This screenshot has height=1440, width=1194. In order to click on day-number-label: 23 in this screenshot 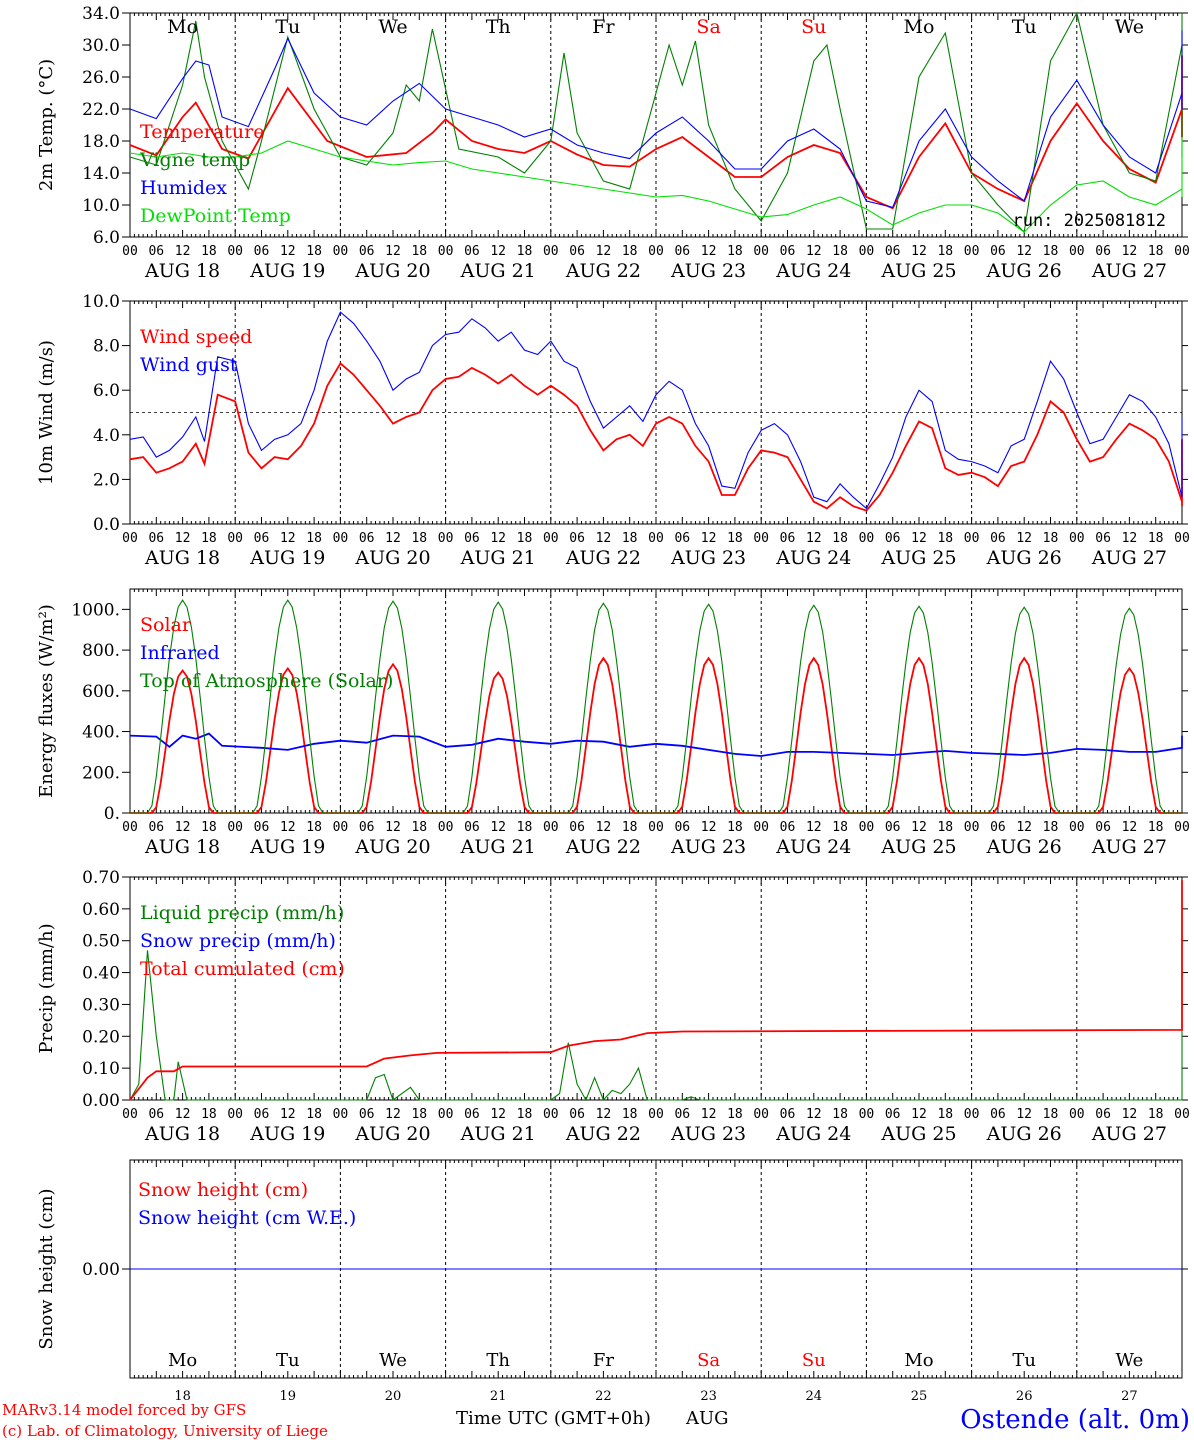, I will do `click(708, 1396)`.